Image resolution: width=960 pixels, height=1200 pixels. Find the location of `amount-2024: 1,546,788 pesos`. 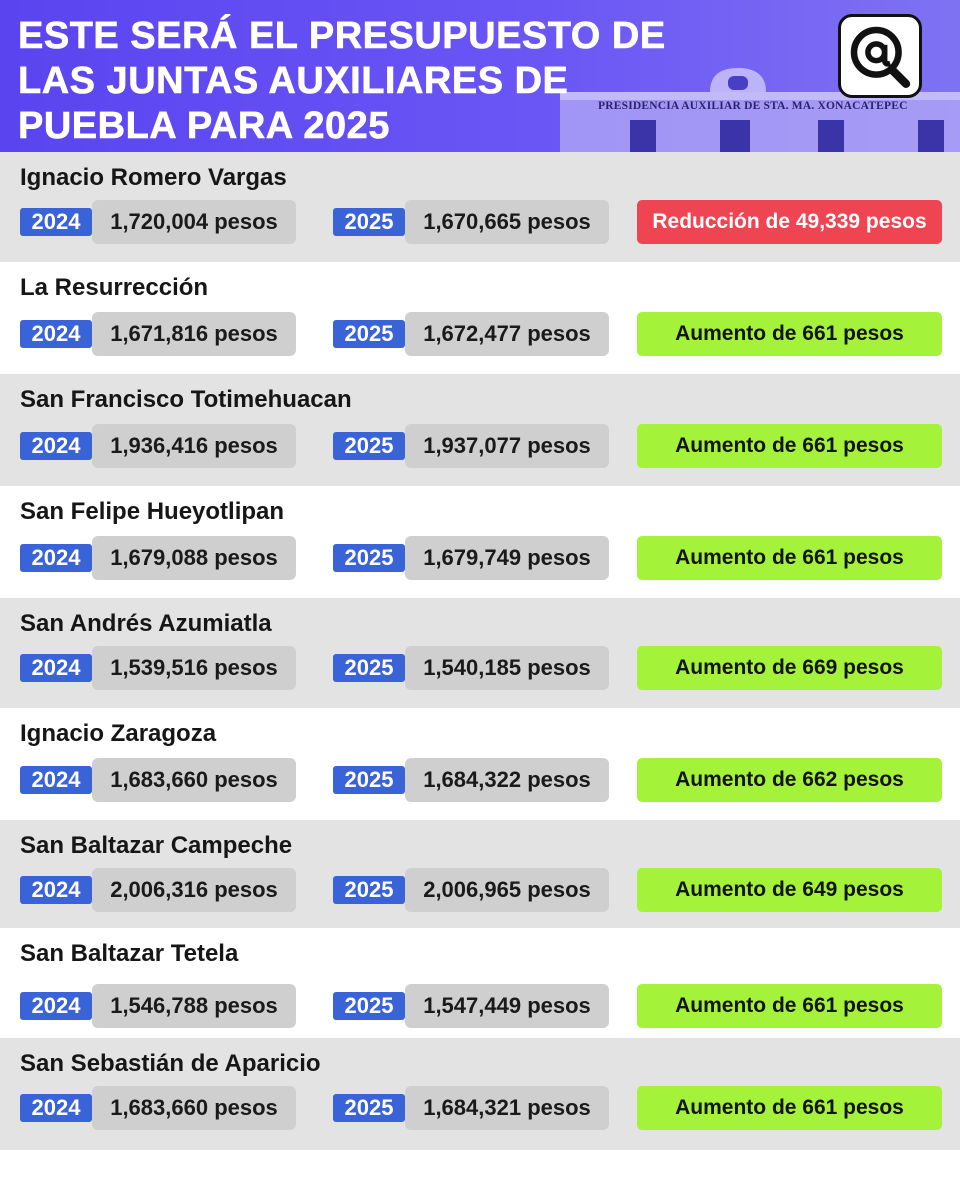

amount-2024: 1,546,788 pesos is located at coordinates (194, 1006).